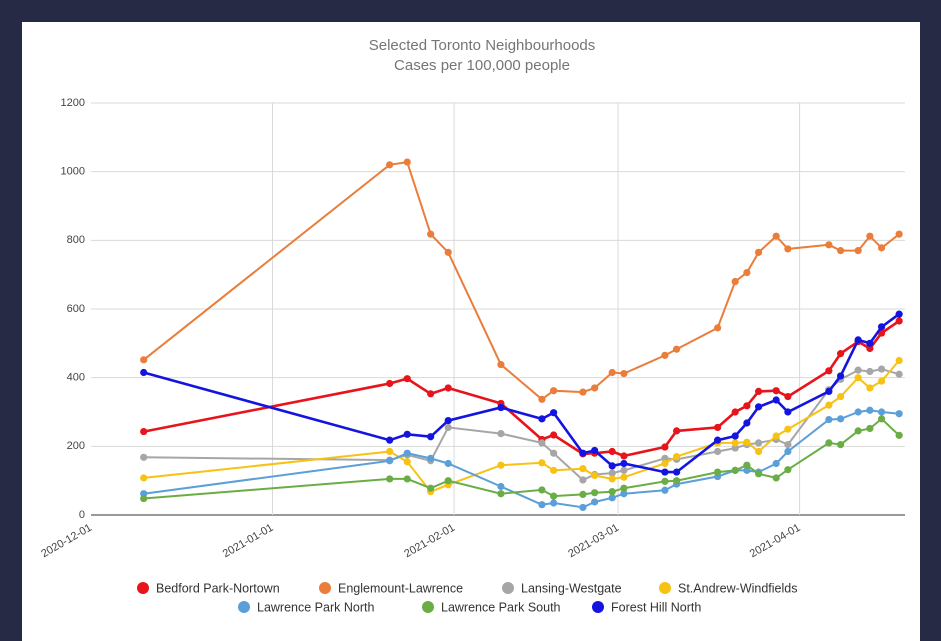 The width and height of the screenshot is (941, 641). I want to click on y-tick-label: 400, so click(76, 378).